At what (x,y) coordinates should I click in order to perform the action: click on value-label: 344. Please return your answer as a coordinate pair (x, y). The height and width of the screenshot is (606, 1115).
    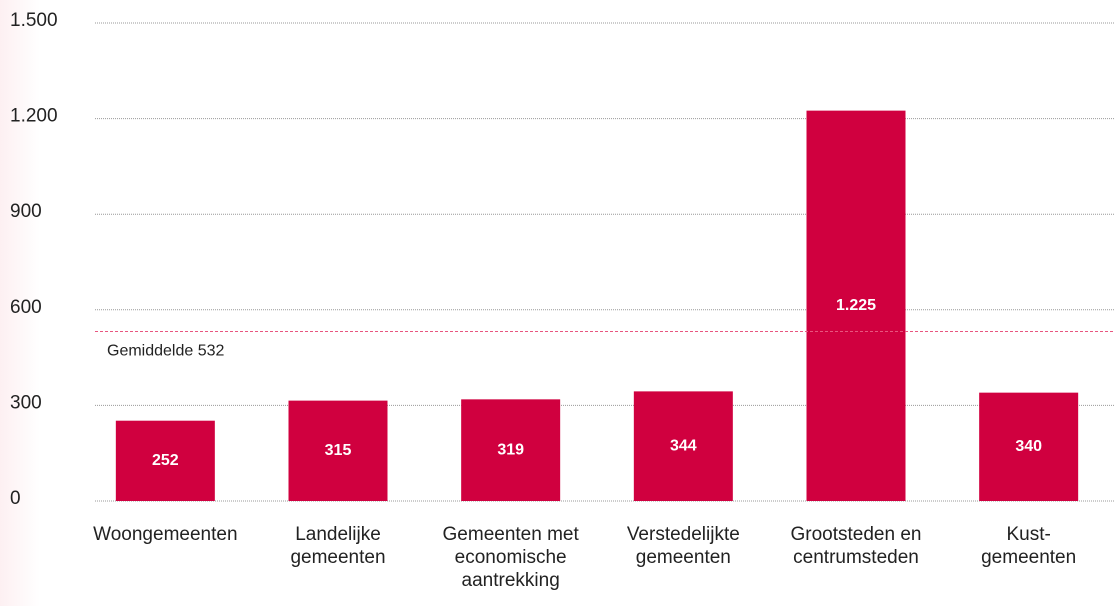
    Looking at the image, I should click on (683, 445).